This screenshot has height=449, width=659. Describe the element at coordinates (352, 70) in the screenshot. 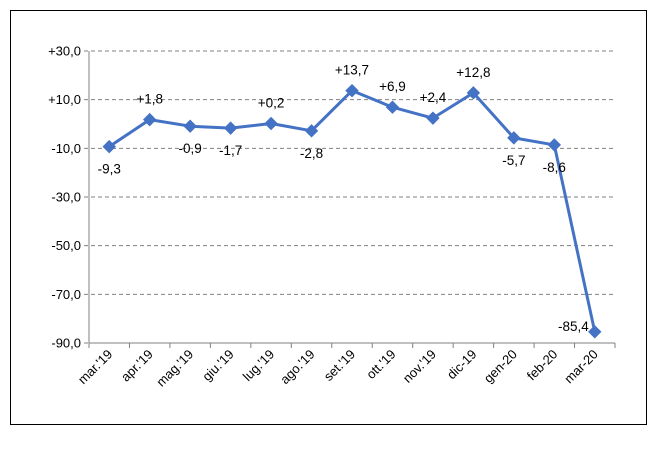

I see `data-label: +13,7` at that location.